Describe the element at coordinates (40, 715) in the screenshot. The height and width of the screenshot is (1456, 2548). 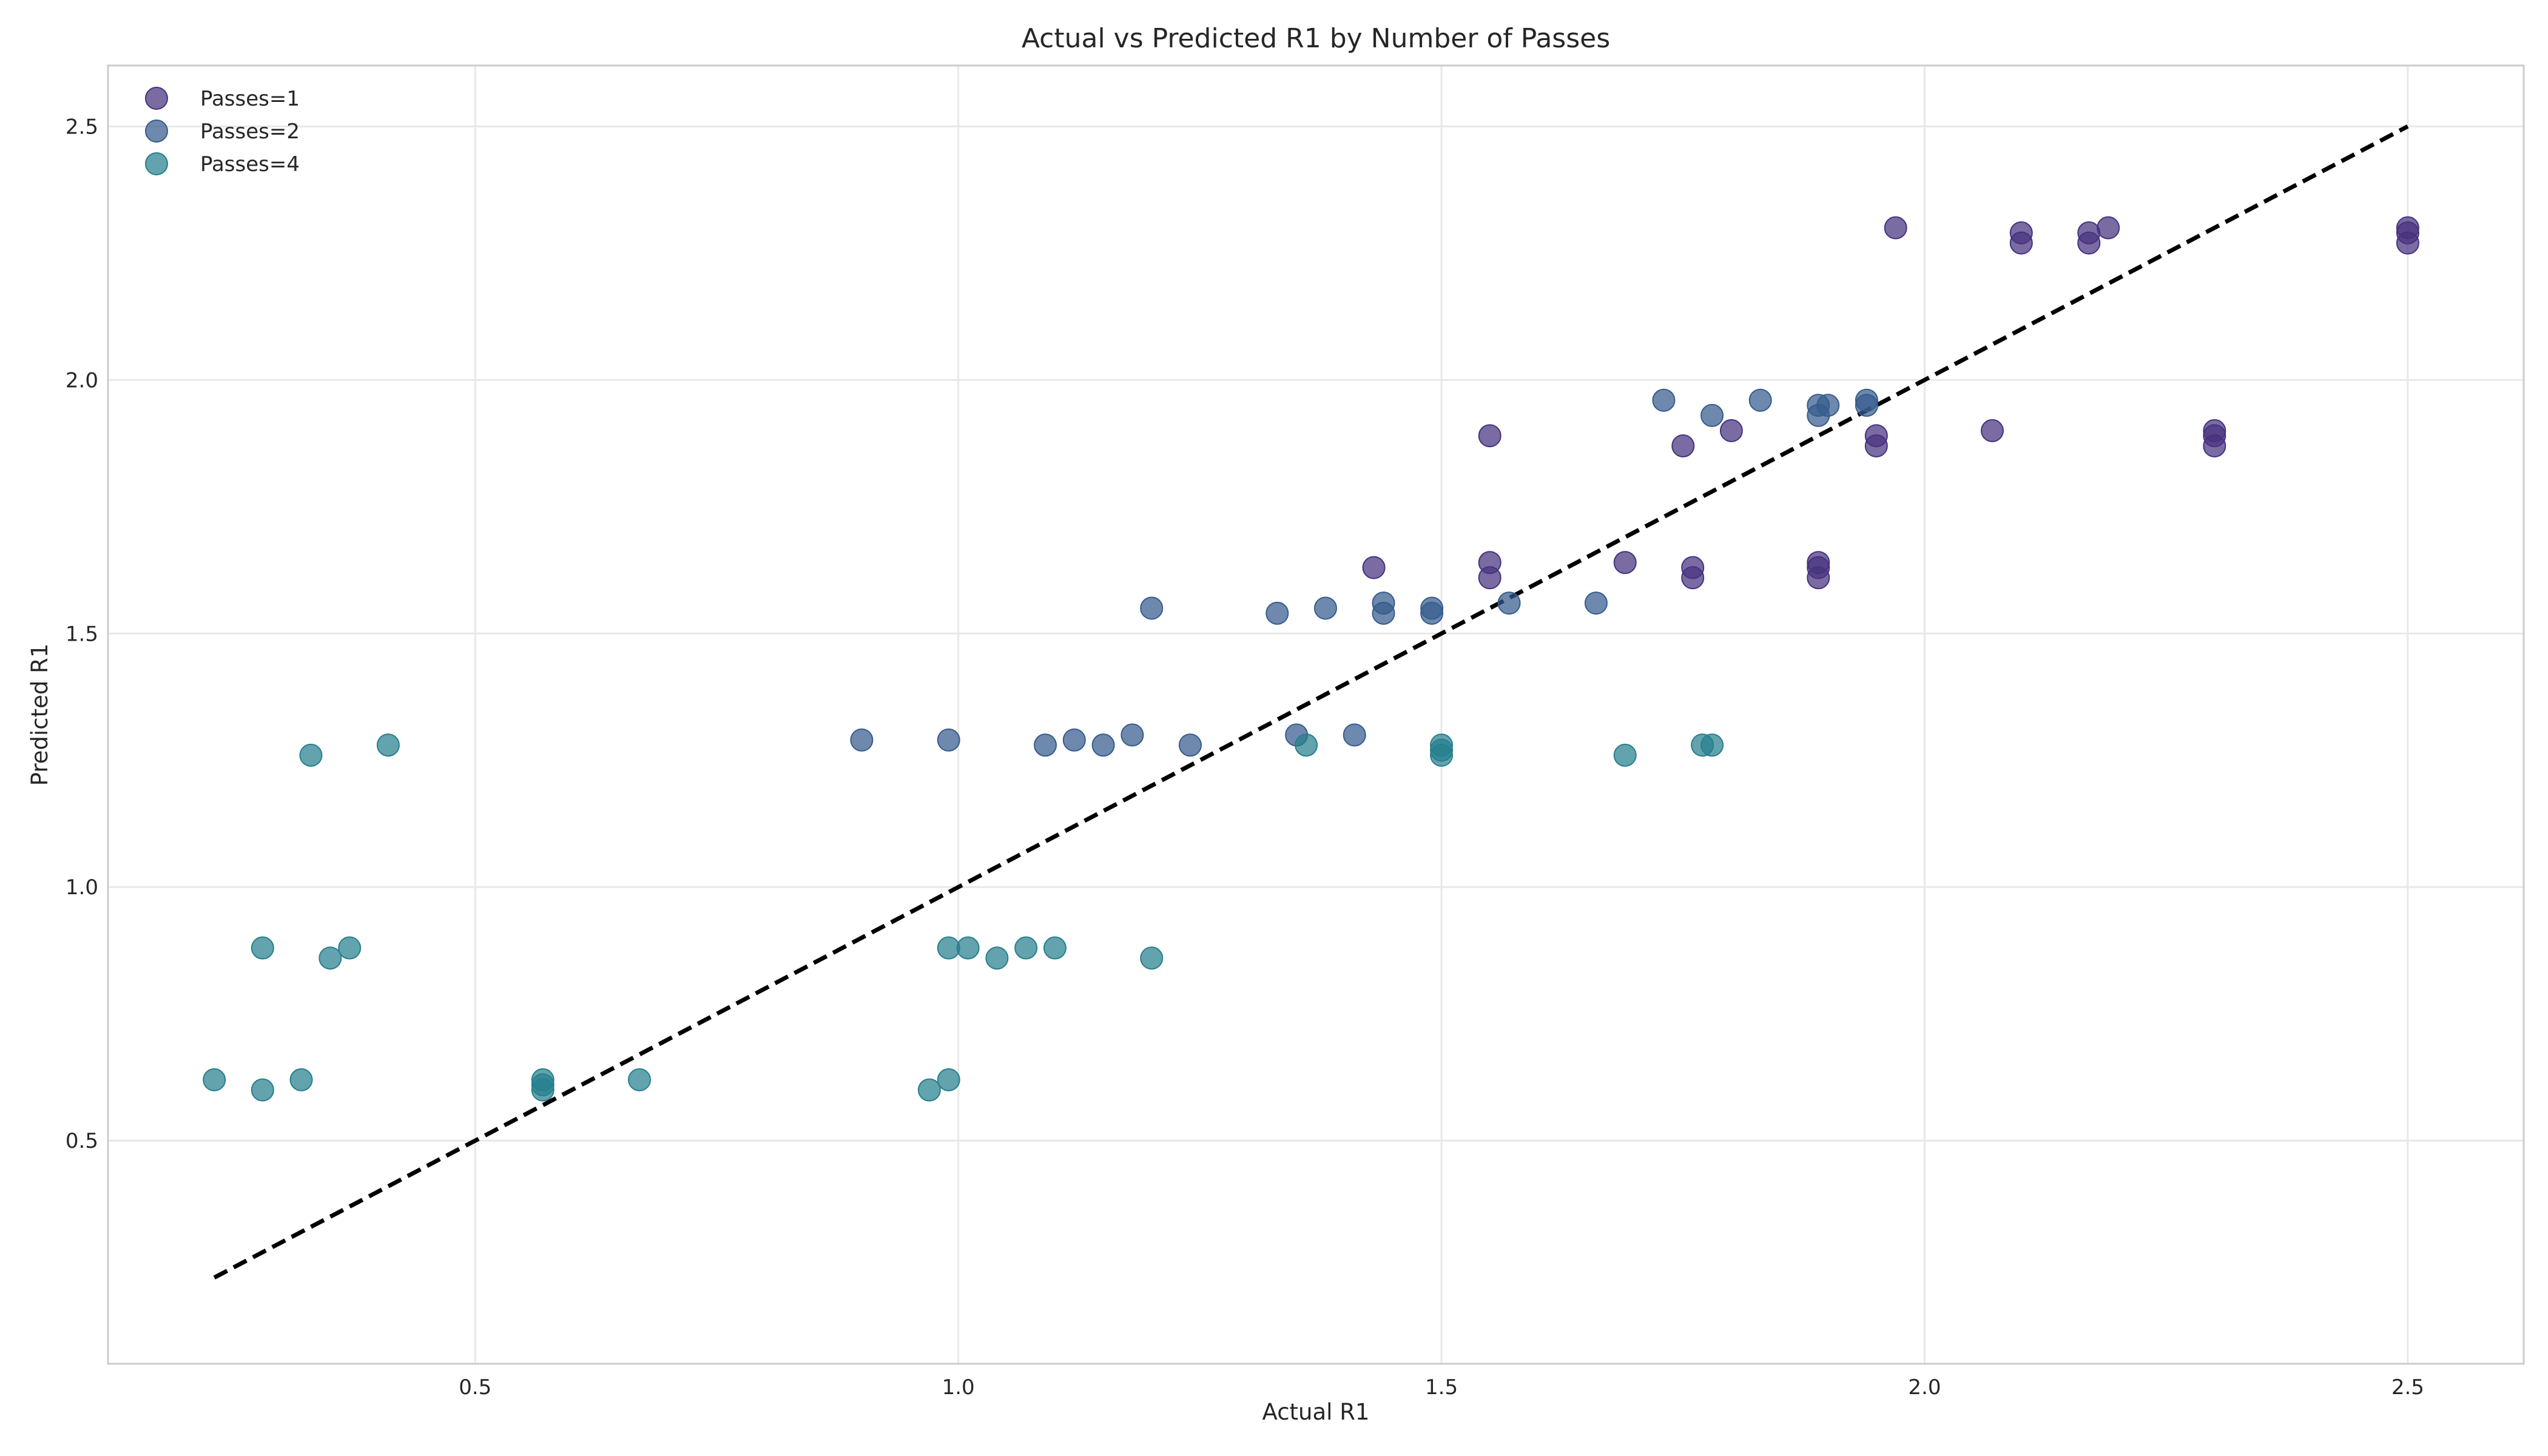
I see `y-axis-label: Predicted R1` at that location.